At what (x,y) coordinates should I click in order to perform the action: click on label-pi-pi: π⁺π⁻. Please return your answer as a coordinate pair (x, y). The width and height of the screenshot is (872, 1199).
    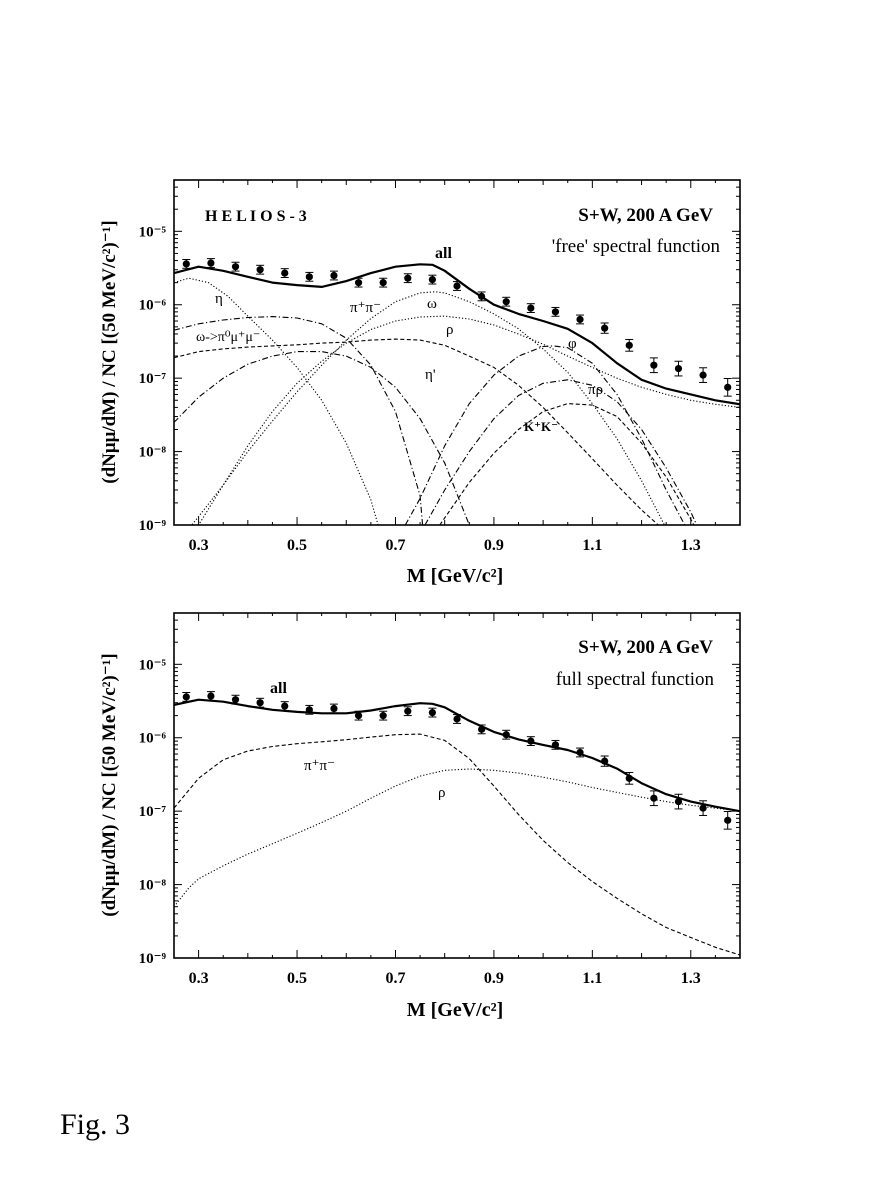
    Looking at the image, I should click on (365, 308).